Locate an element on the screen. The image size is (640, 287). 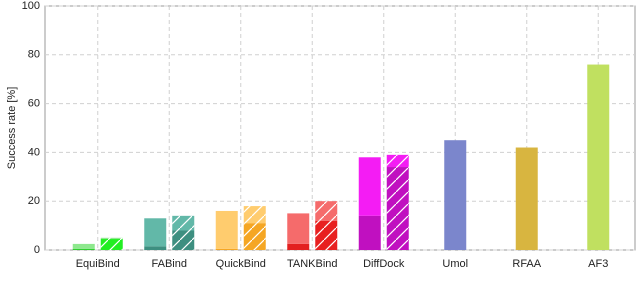
y-tick-label: 60 is located at coordinates (34, 104).